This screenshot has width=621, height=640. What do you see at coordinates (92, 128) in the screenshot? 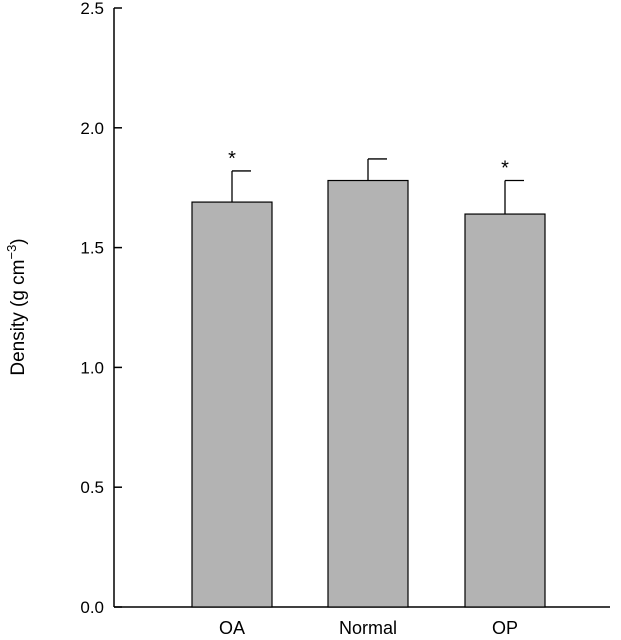
I see `y-tick-label: 2.0` at bounding box center [92, 128].